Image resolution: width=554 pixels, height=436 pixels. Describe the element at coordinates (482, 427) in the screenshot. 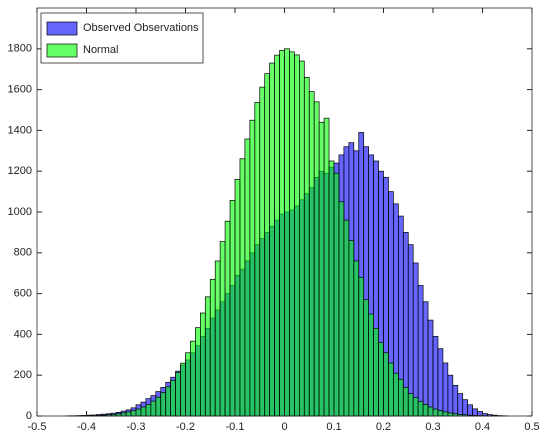

I see `x-tick-label: 0.4` at that location.